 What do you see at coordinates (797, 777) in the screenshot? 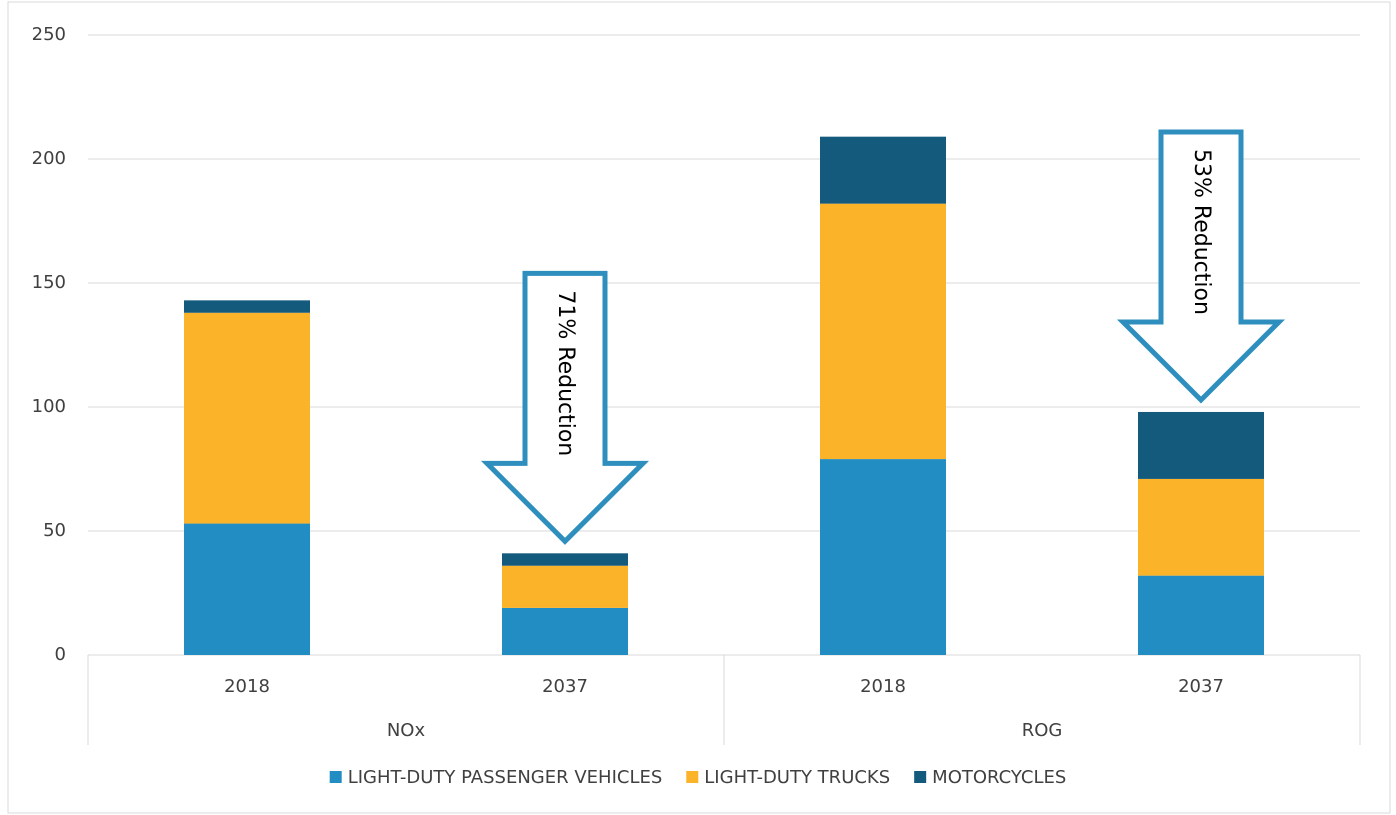
I see `legend-label: LIGHT-DUTY TRUCKS` at bounding box center [797, 777].